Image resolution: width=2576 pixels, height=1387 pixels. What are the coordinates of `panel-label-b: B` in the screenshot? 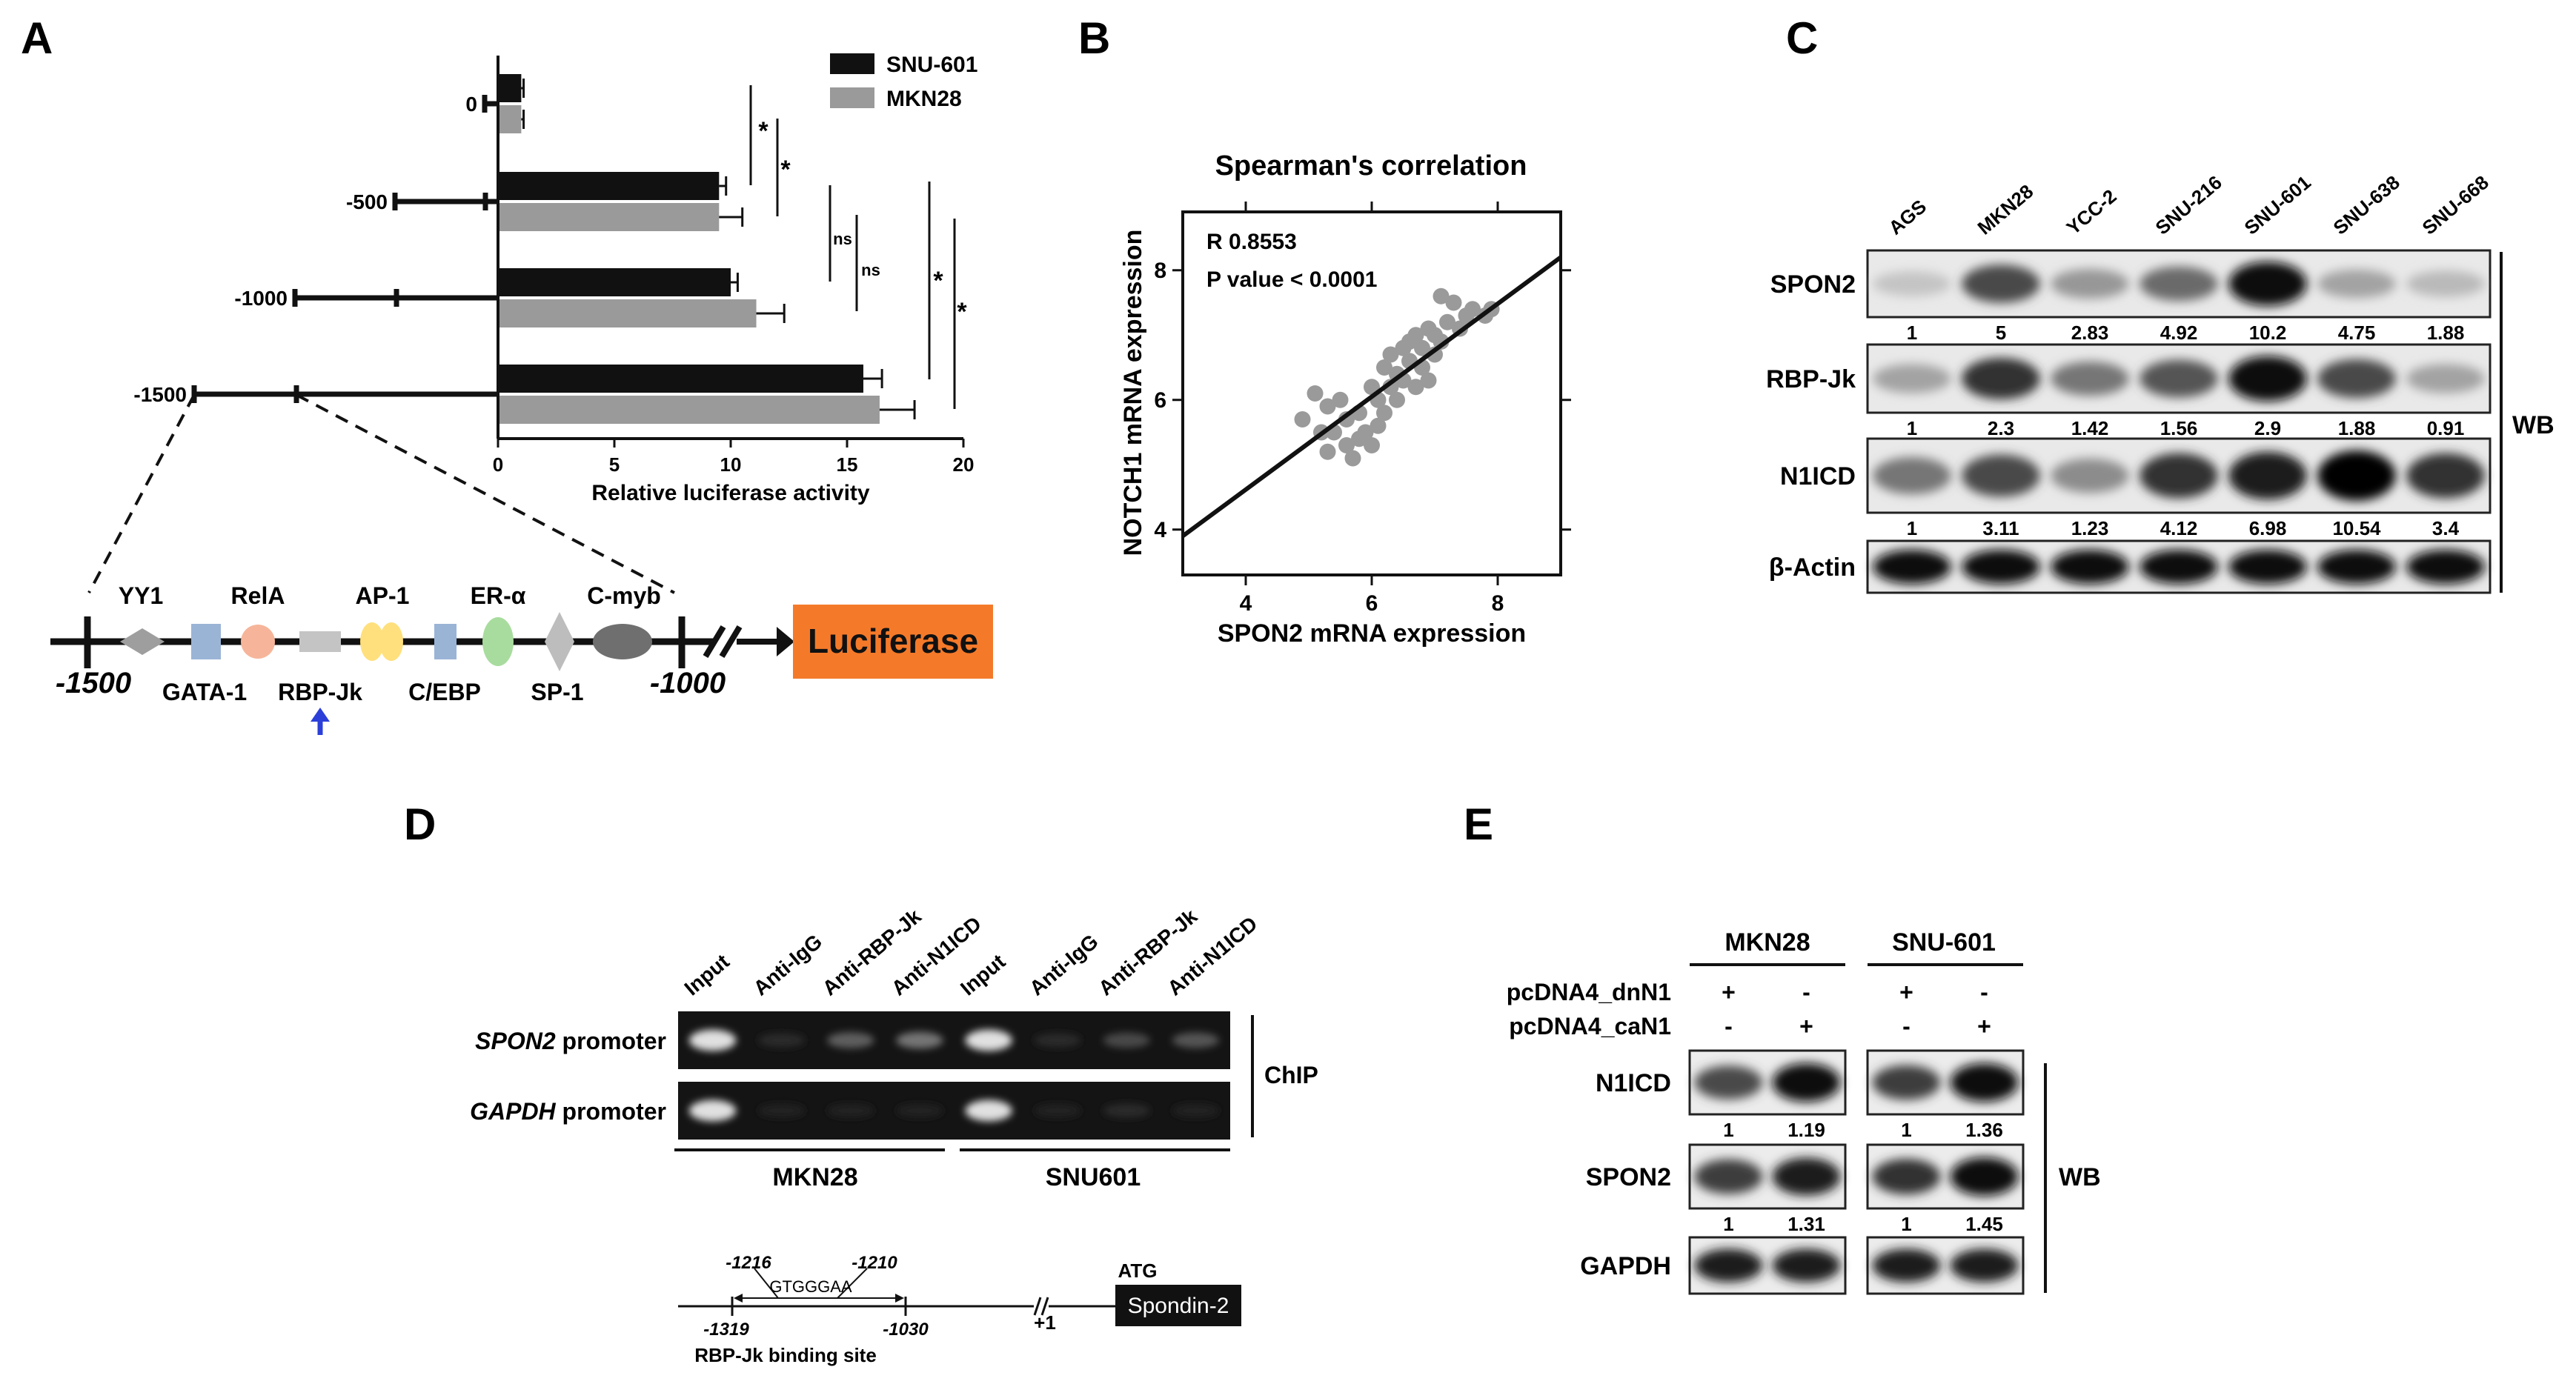 It's located at (1094, 38).